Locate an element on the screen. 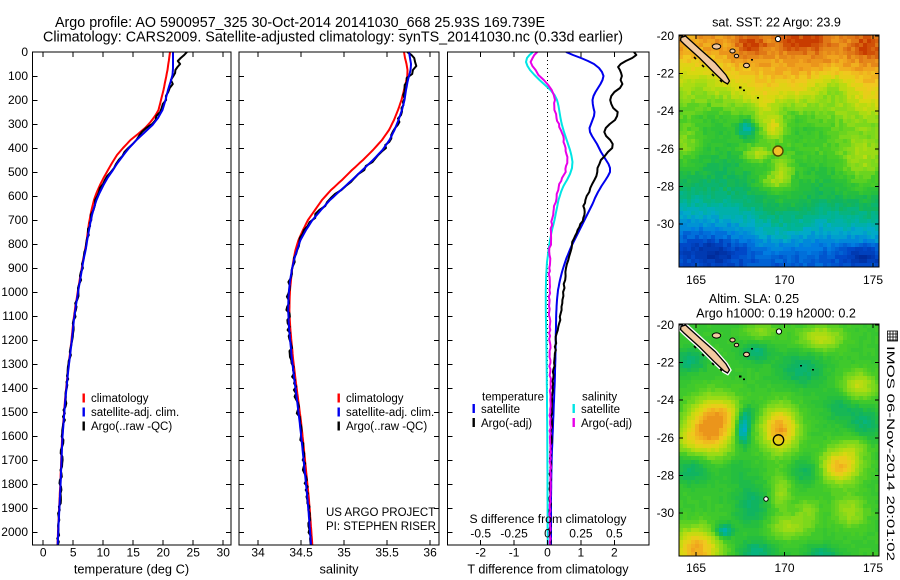  svg-text: temperature is located at coordinates (513, 398).